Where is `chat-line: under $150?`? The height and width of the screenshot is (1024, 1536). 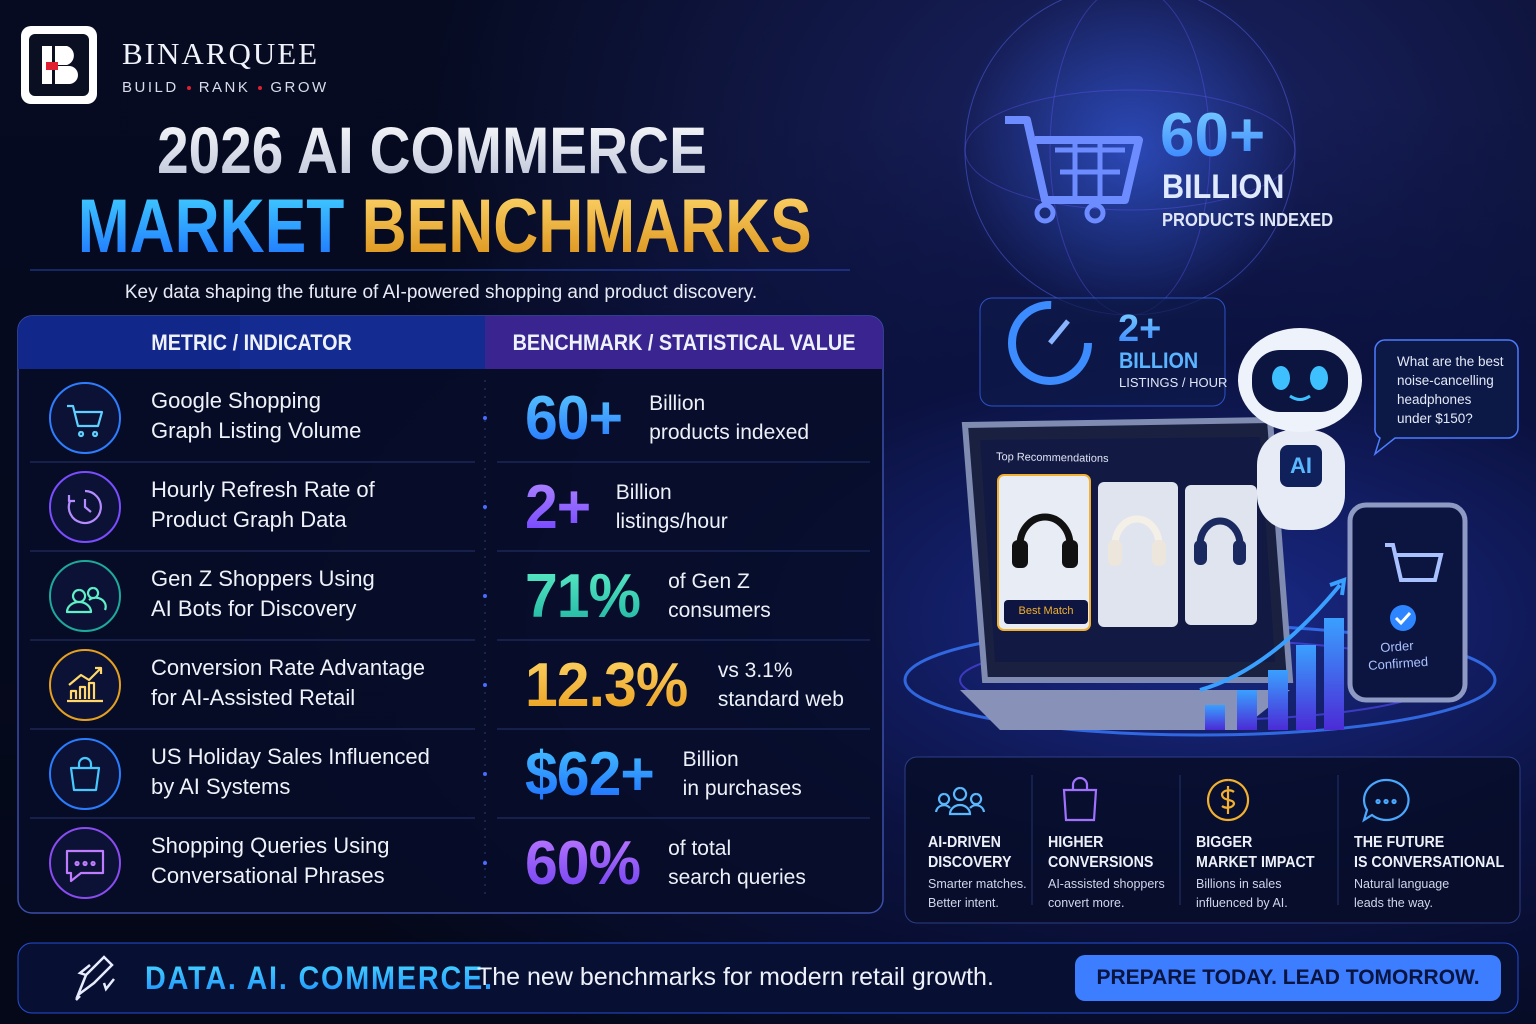
chat-line: under $150? is located at coordinates (1435, 418).